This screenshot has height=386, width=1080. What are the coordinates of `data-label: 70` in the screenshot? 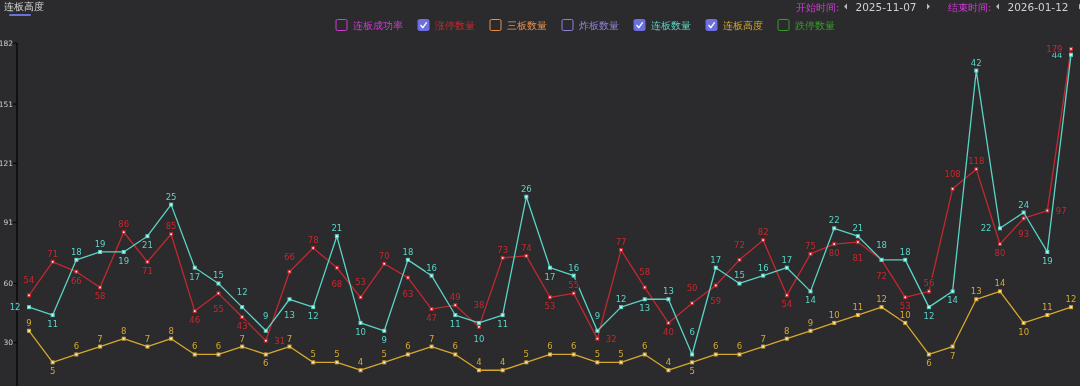 It's located at (384, 255).